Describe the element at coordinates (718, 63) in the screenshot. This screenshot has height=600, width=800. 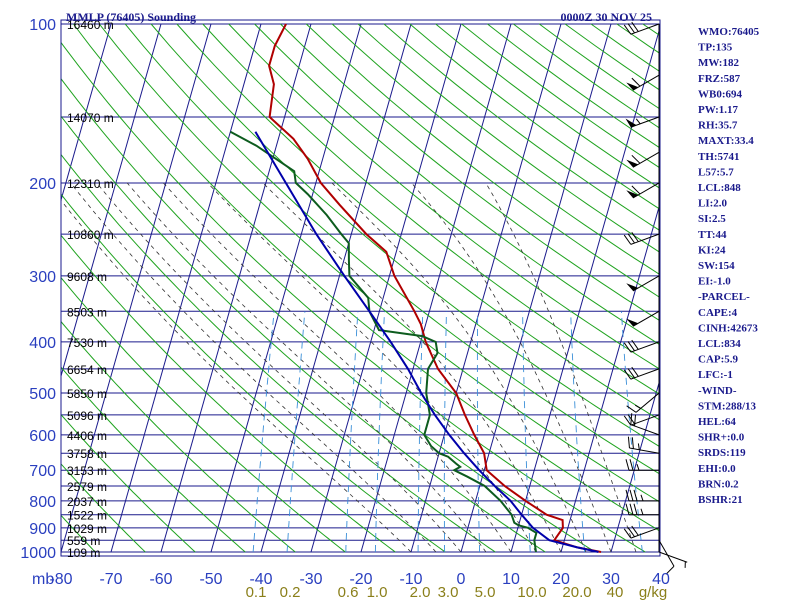
I see `index-line-2: MW:182` at that location.